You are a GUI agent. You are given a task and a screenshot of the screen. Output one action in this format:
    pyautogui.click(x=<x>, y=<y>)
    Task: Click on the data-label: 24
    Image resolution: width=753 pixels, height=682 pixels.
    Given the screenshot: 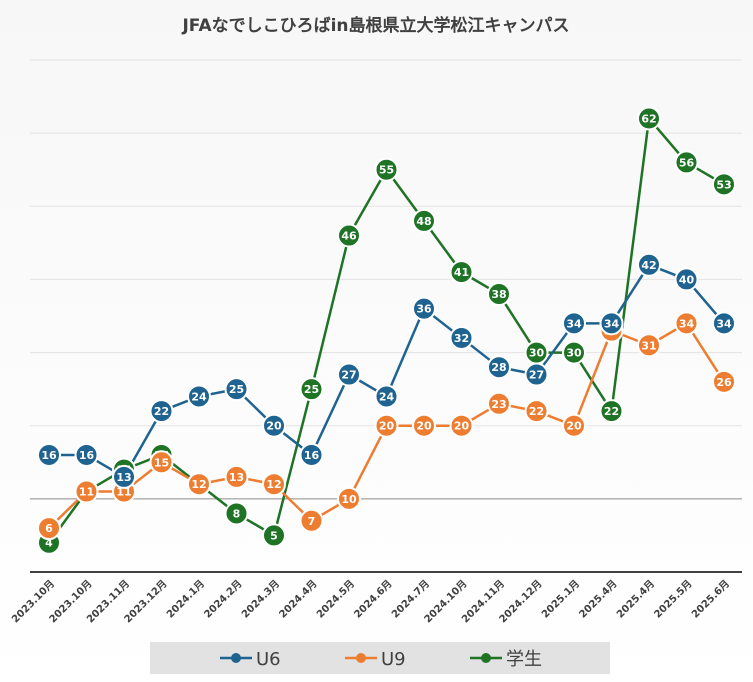 What is the action you would take?
    pyautogui.click(x=387, y=396)
    